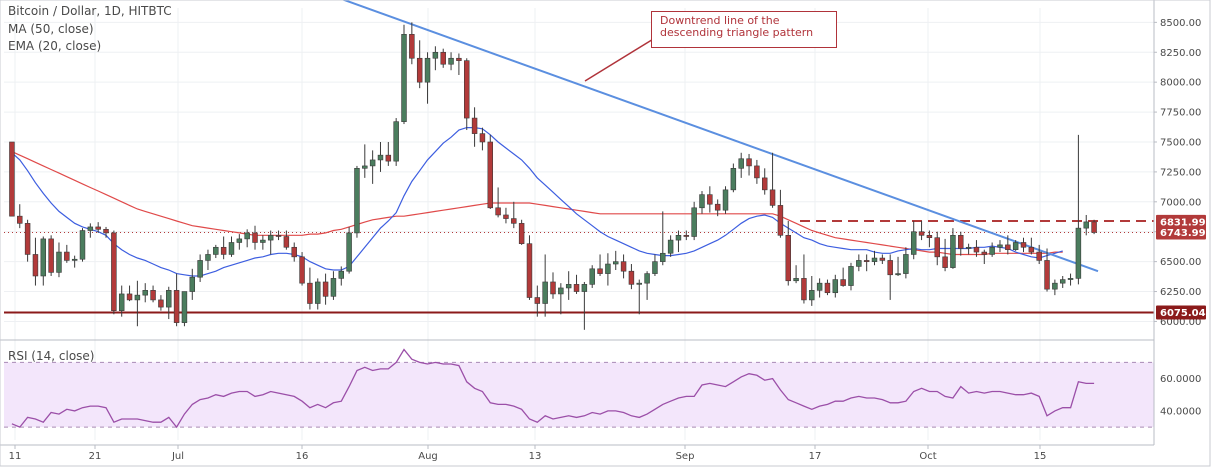 The width and height of the screenshot is (1215, 470). Describe the element at coordinates (927, 456) in the screenshot. I see `x-tick-label: Oct` at that location.